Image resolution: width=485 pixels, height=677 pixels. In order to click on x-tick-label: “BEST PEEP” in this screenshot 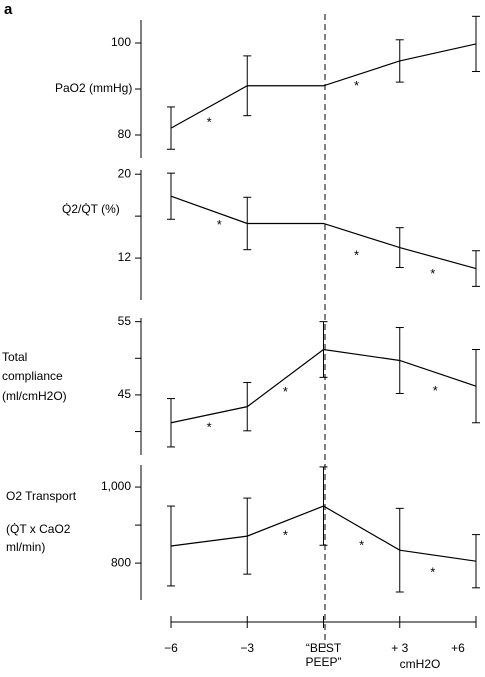, I will do `click(323, 655)`.